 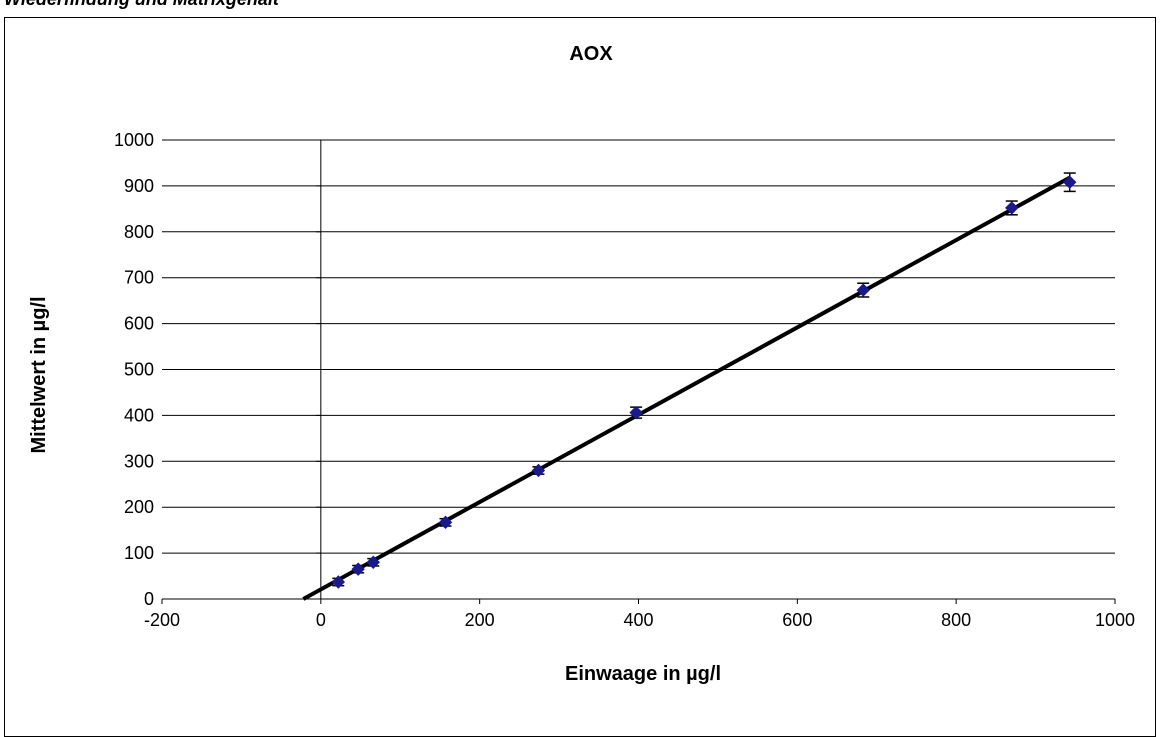 What do you see at coordinates (141, 5) in the screenshot?
I see `page-heading: Wiederfindung und Matrixgehalt` at bounding box center [141, 5].